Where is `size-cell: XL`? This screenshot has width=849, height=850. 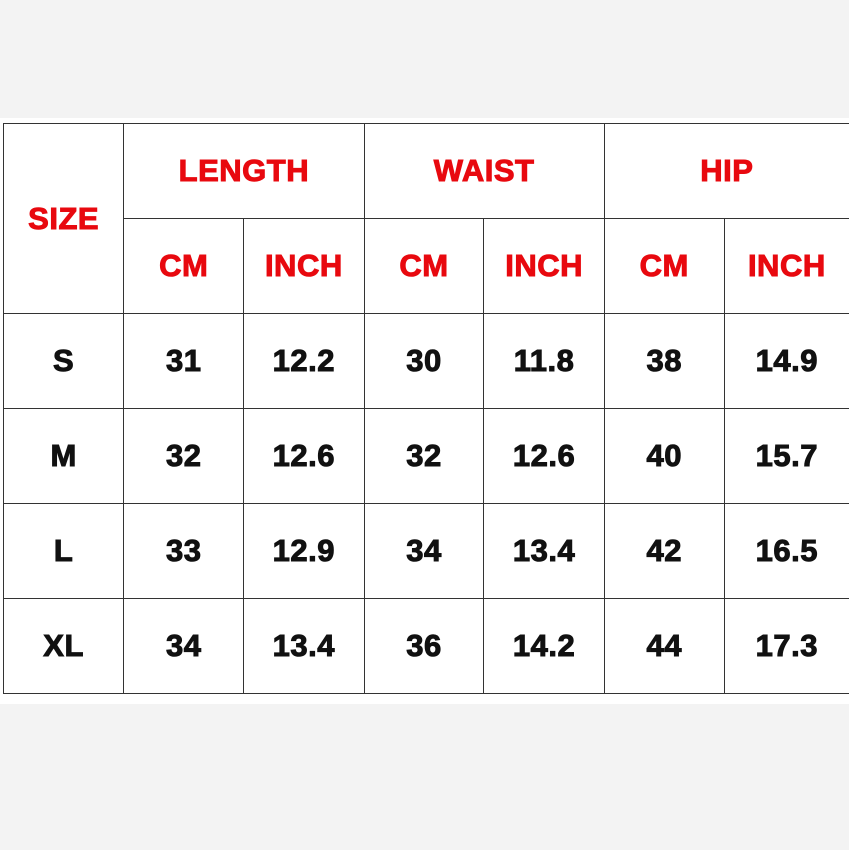 size-cell: XL is located at coordinates (63, 646).